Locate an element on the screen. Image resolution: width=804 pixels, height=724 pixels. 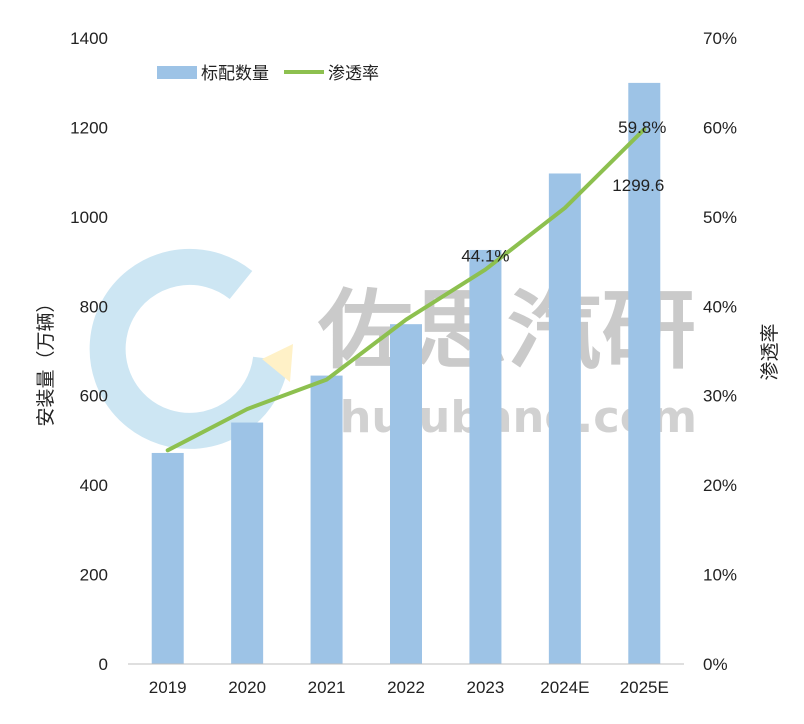
y-axis-title: 安装量（万辆） is located at coordinates (46, 359).